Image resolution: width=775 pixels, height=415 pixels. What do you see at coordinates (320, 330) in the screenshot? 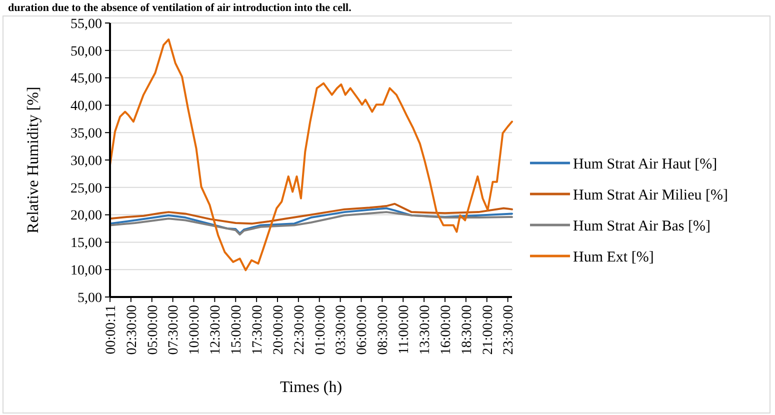
I see `x-tick-label: 01:00:00` at bounding box center [320, 330].